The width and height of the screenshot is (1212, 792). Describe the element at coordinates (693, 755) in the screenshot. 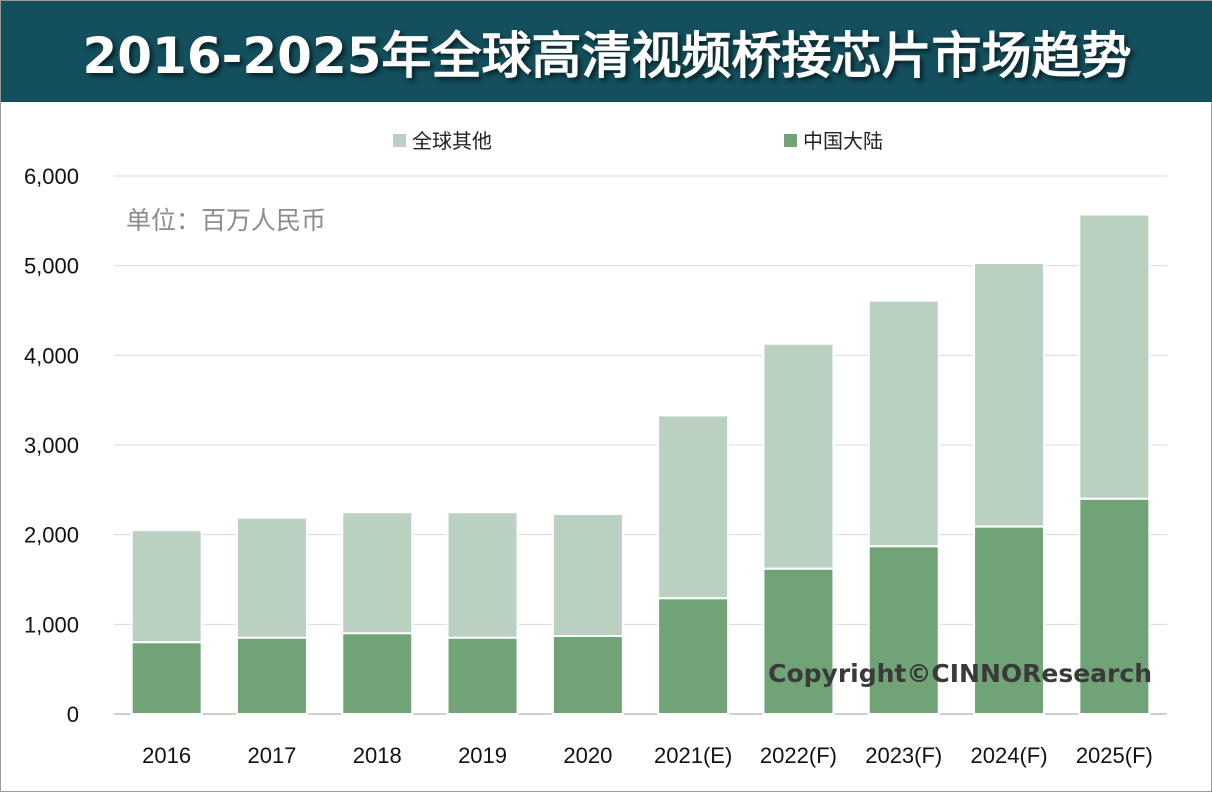

I see `x-tick-label: 2021(E)` at that location.